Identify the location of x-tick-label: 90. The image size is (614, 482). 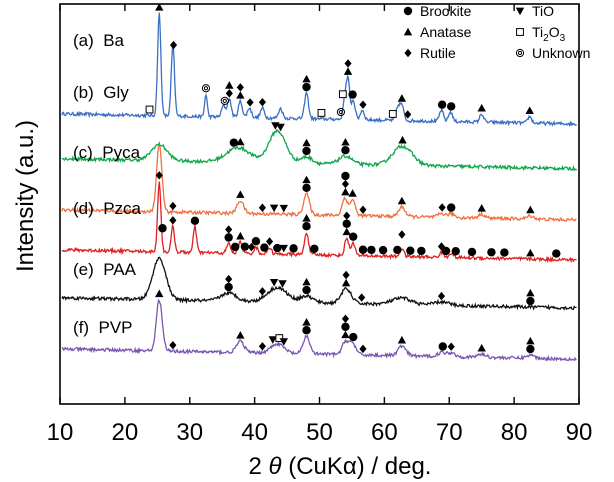
(579, 432).